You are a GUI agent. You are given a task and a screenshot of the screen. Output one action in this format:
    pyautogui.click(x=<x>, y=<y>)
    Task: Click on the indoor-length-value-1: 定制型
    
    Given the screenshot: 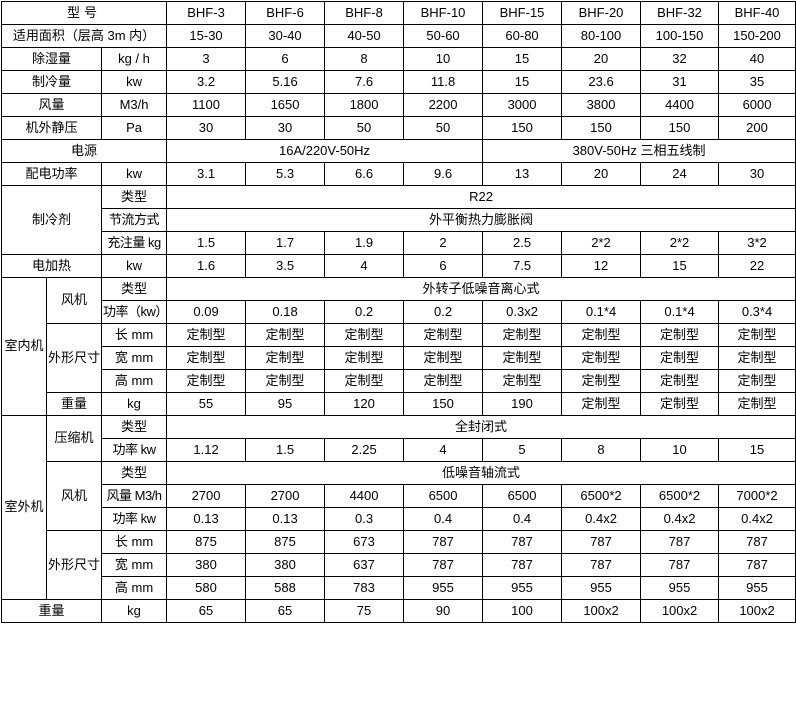 What is the action you would take?
    pyautogui.click(x=285, y=335)
    